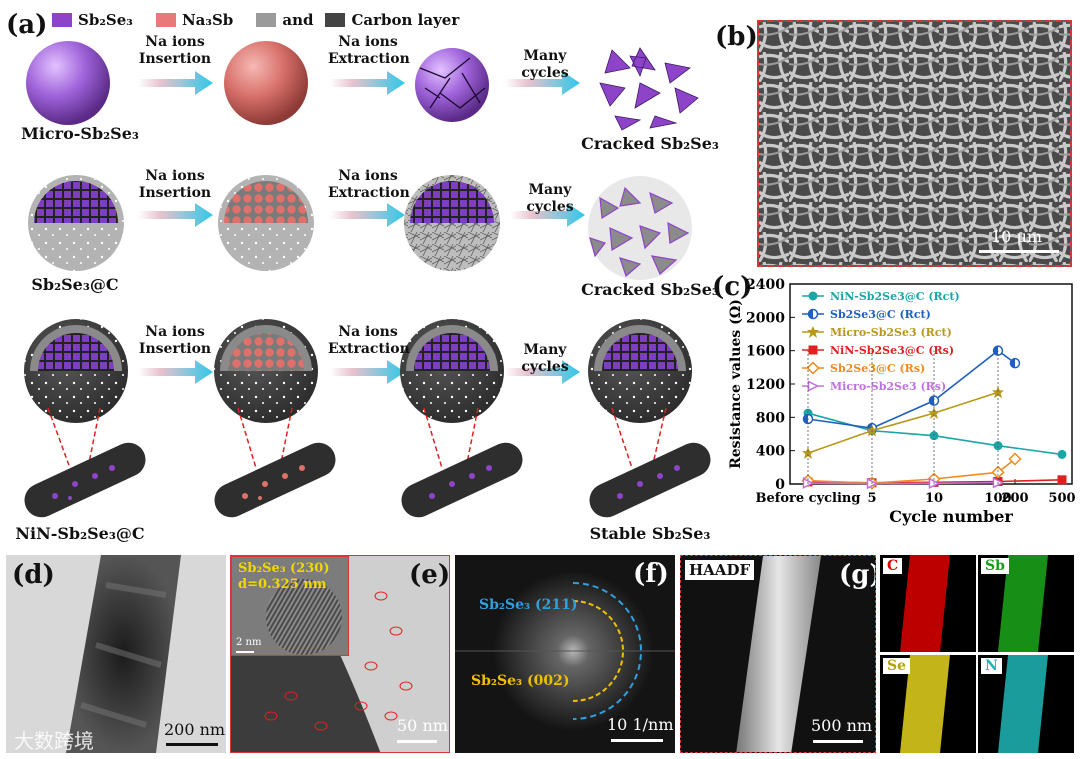 This screenshot has width=1080, height=759. Describe the element at coordinates (76, 223) in the screenshot. I see `sb2se3-at-c-sphere` at that location.